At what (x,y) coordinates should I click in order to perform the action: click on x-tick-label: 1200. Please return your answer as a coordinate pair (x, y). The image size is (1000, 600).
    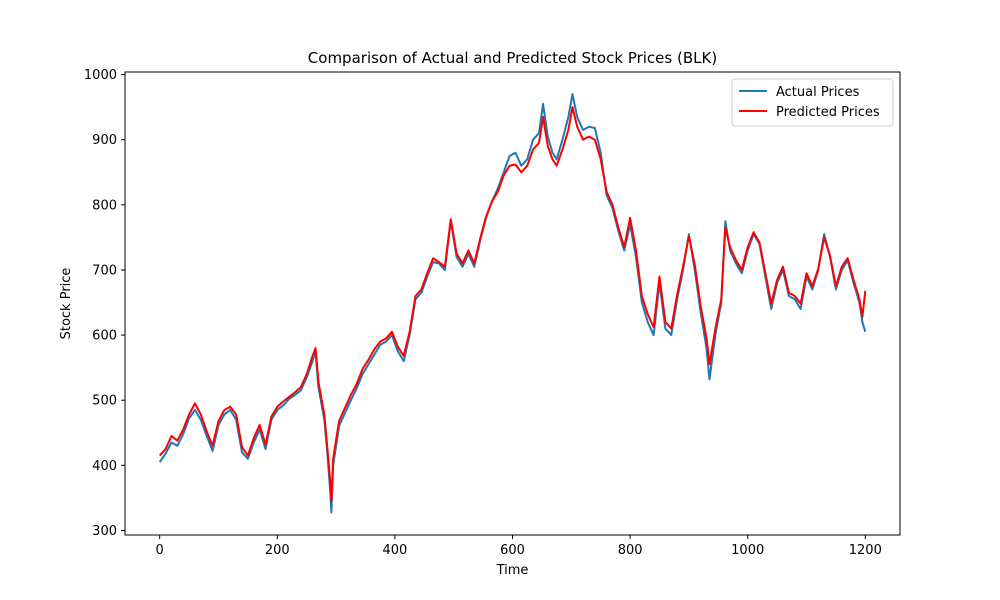
    Looking at the image, I should click on (865, 550).